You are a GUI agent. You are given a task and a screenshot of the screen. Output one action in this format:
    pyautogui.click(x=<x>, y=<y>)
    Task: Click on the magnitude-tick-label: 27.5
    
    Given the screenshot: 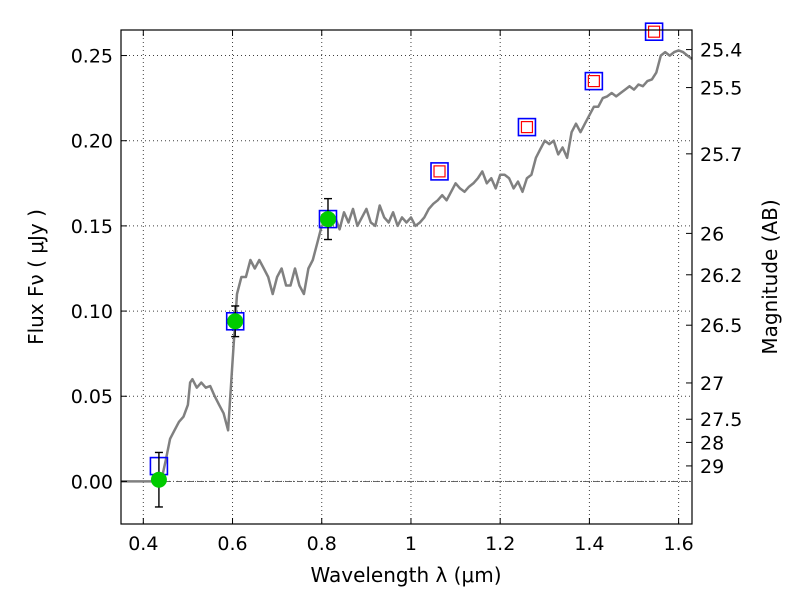 What is the action you would take?
    pyautogui.click(x=721, y=420)
    